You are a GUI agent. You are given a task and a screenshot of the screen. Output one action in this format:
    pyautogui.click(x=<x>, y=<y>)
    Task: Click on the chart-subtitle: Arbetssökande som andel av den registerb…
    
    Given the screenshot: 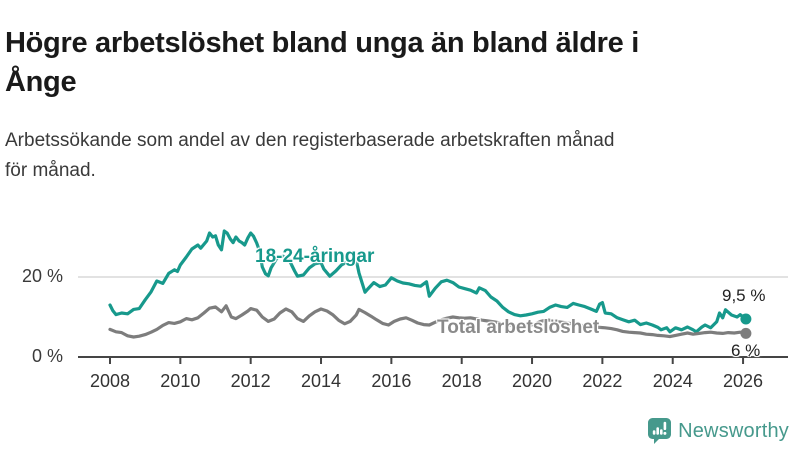 What is the action you would take?
    pyautogui.click(x=395, y=156)
    